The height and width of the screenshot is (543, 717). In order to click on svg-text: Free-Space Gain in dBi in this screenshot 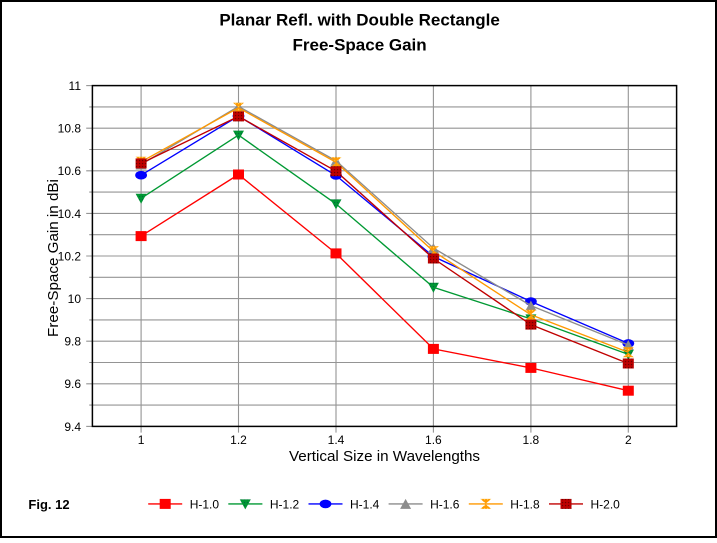, I will do `click(53, 258)`.